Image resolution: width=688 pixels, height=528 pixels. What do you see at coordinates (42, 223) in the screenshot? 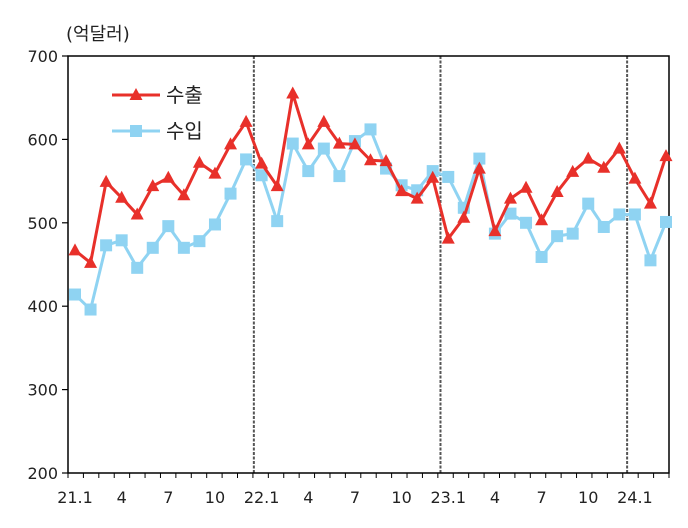
I see `y-tick-label: 500` at bounding box center [42, 223].